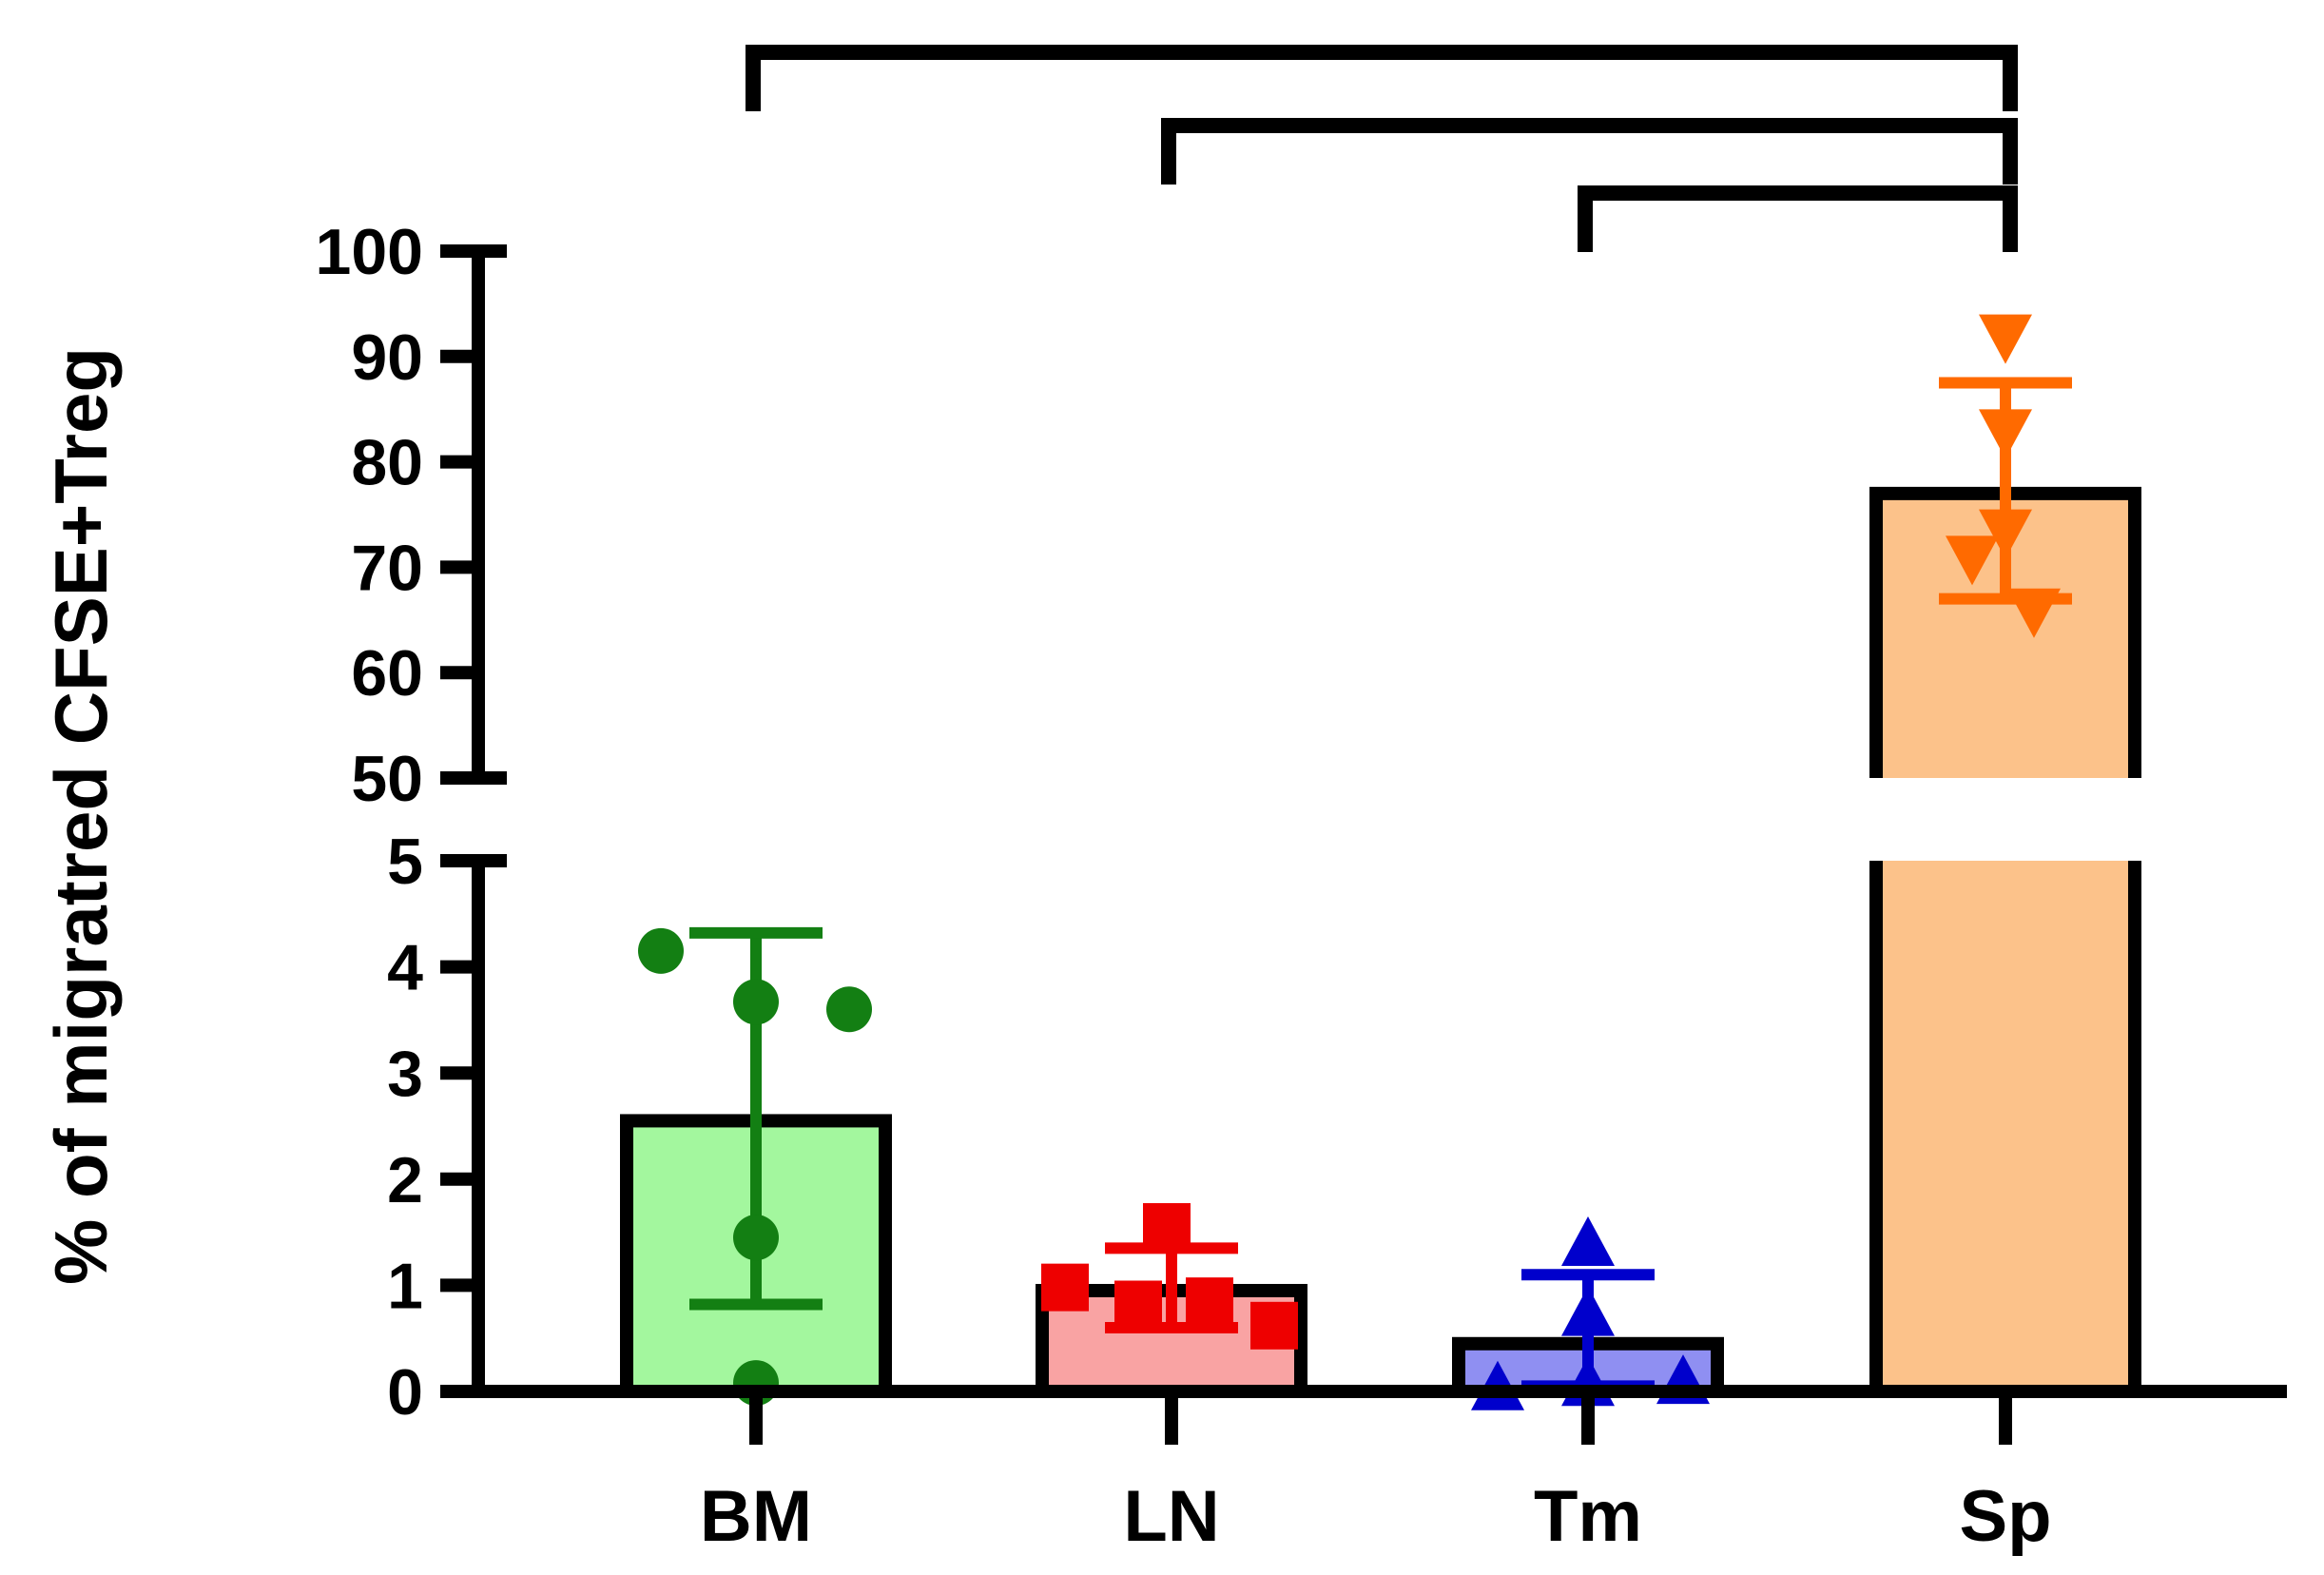 Image resolution: width=2324 pixels, height=1575 pixels. What do you see at coordinates (1171, 1516) in the screenshot?
I see `x-tick-label-ln: LN` at bounding box center [1171, 1516].